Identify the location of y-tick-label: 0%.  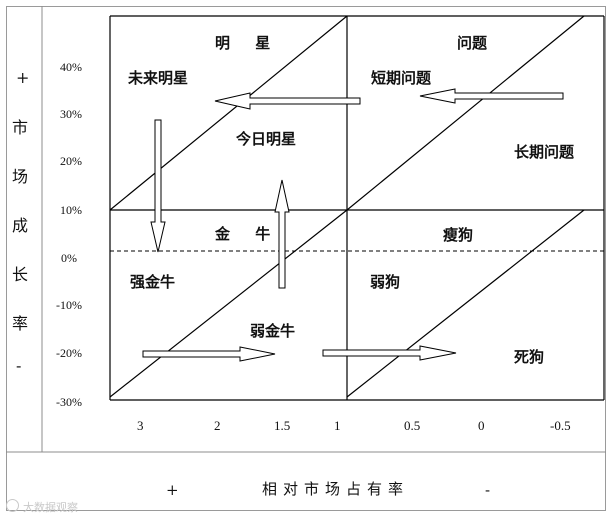
(69, 258).